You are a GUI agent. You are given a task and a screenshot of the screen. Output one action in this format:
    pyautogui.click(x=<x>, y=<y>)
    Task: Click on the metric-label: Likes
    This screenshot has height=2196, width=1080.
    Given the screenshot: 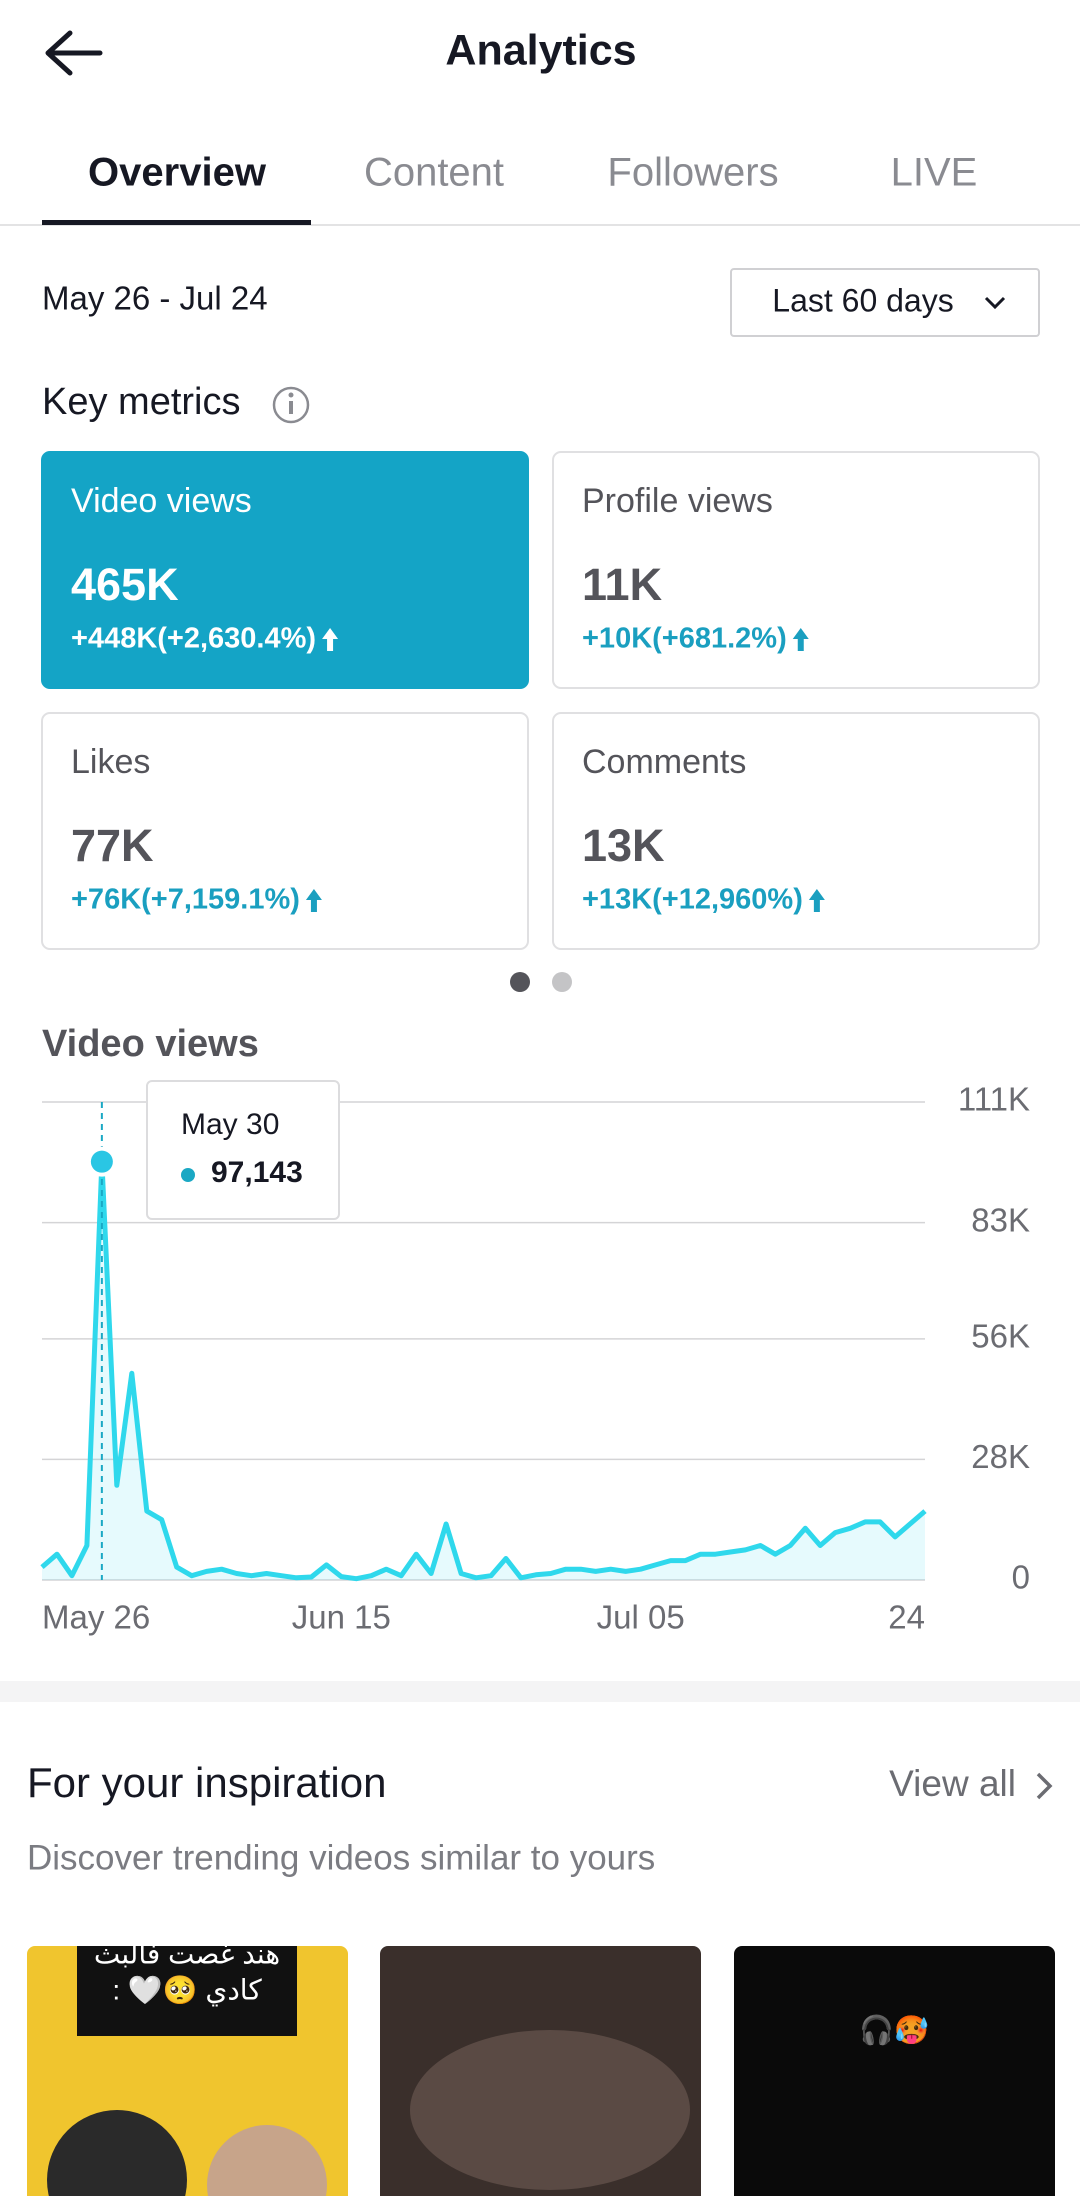 What is the action you would take?
    pyautogui.click(x=110, y=762)
    